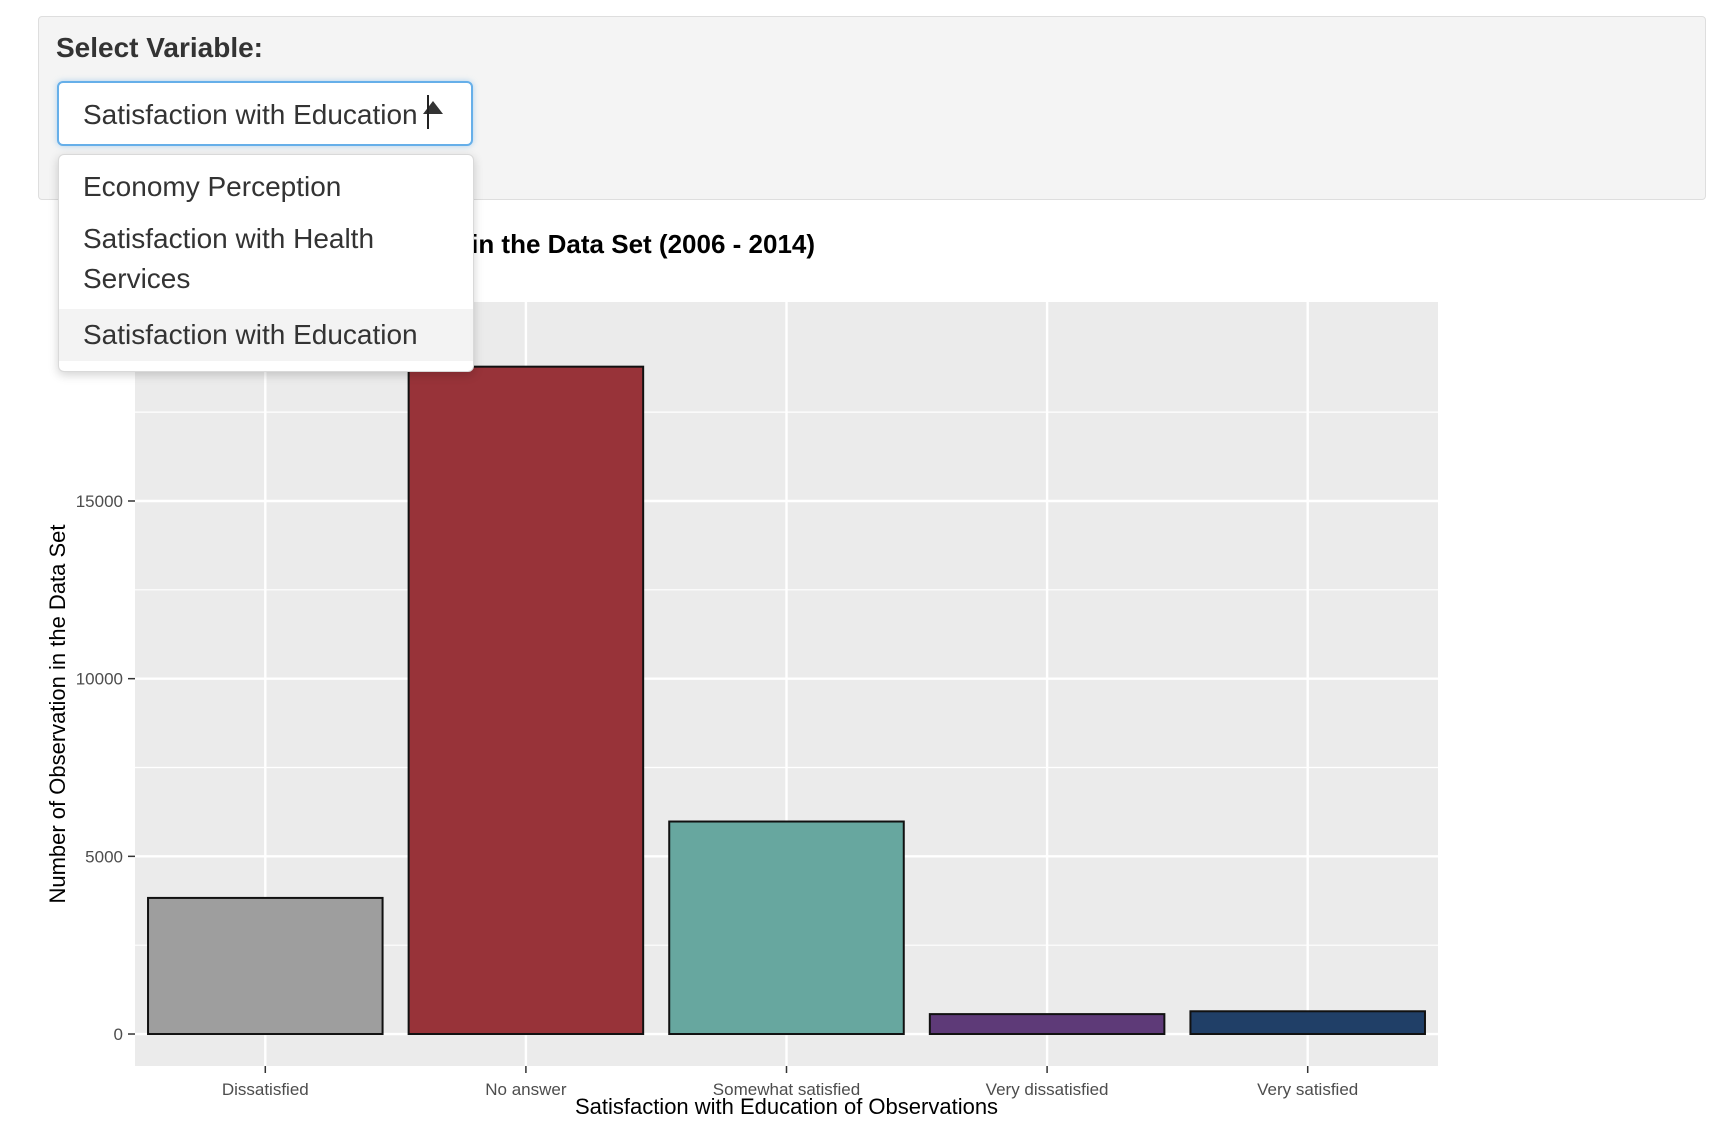  What do you see at coordinates (137, 278) in the screenshot?
I see `option-line: Services` at bounding box center [137, 278].